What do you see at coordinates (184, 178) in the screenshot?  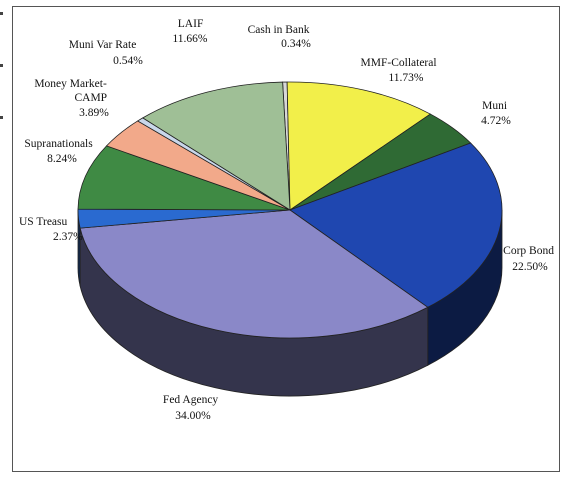 I see `slice-supranationals` at bounding box center [184, 178].